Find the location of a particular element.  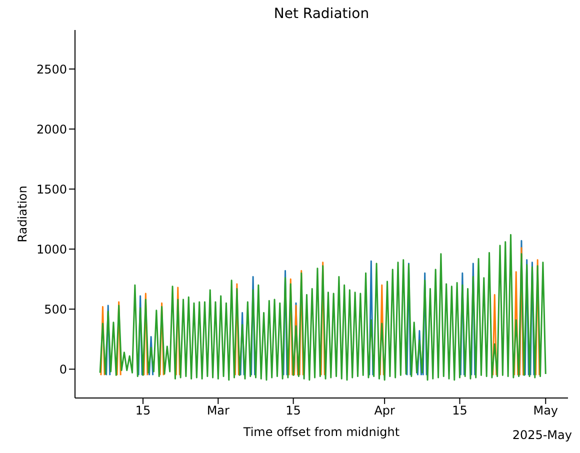

y-tick-label: 2000 is located at coordinates (51, 129).